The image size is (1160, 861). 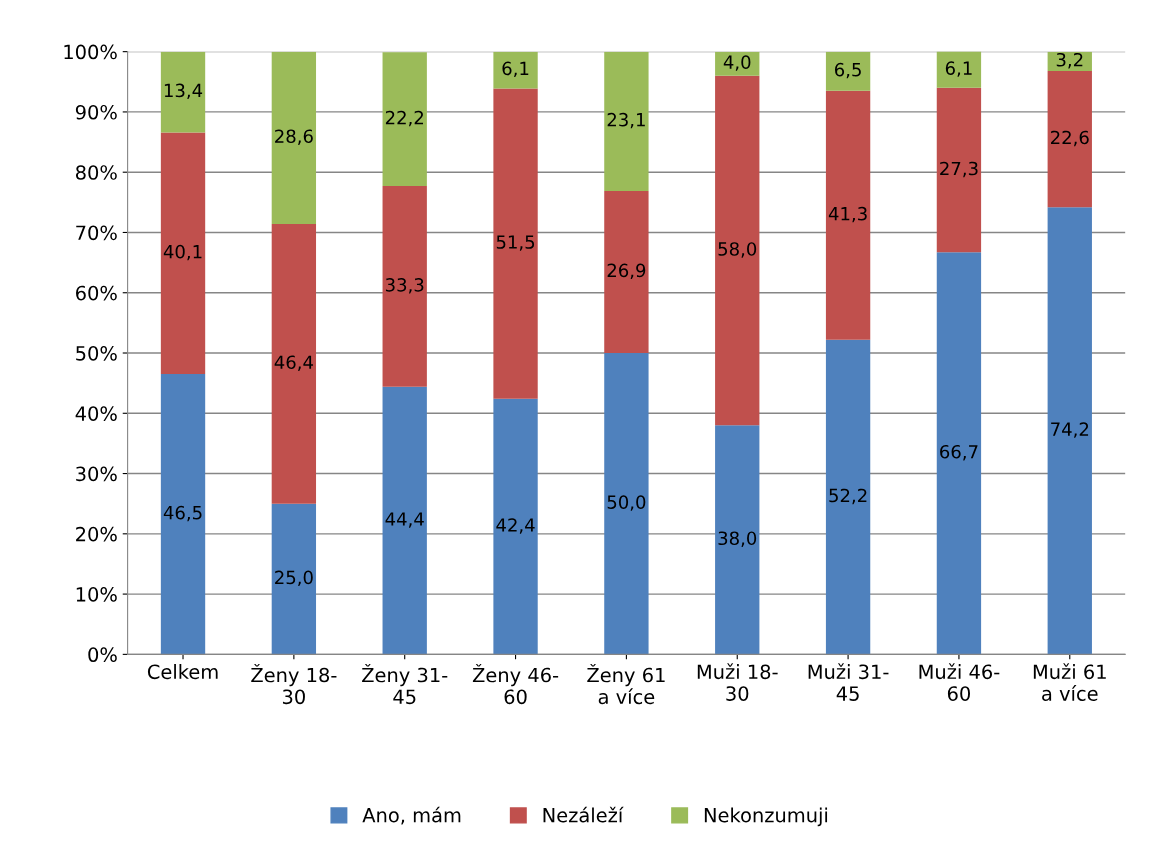 What do you see at coordinates (583, 814) in the screenshot?
I see `legend-label: Nezáleží` at bounding box center [583, 814].